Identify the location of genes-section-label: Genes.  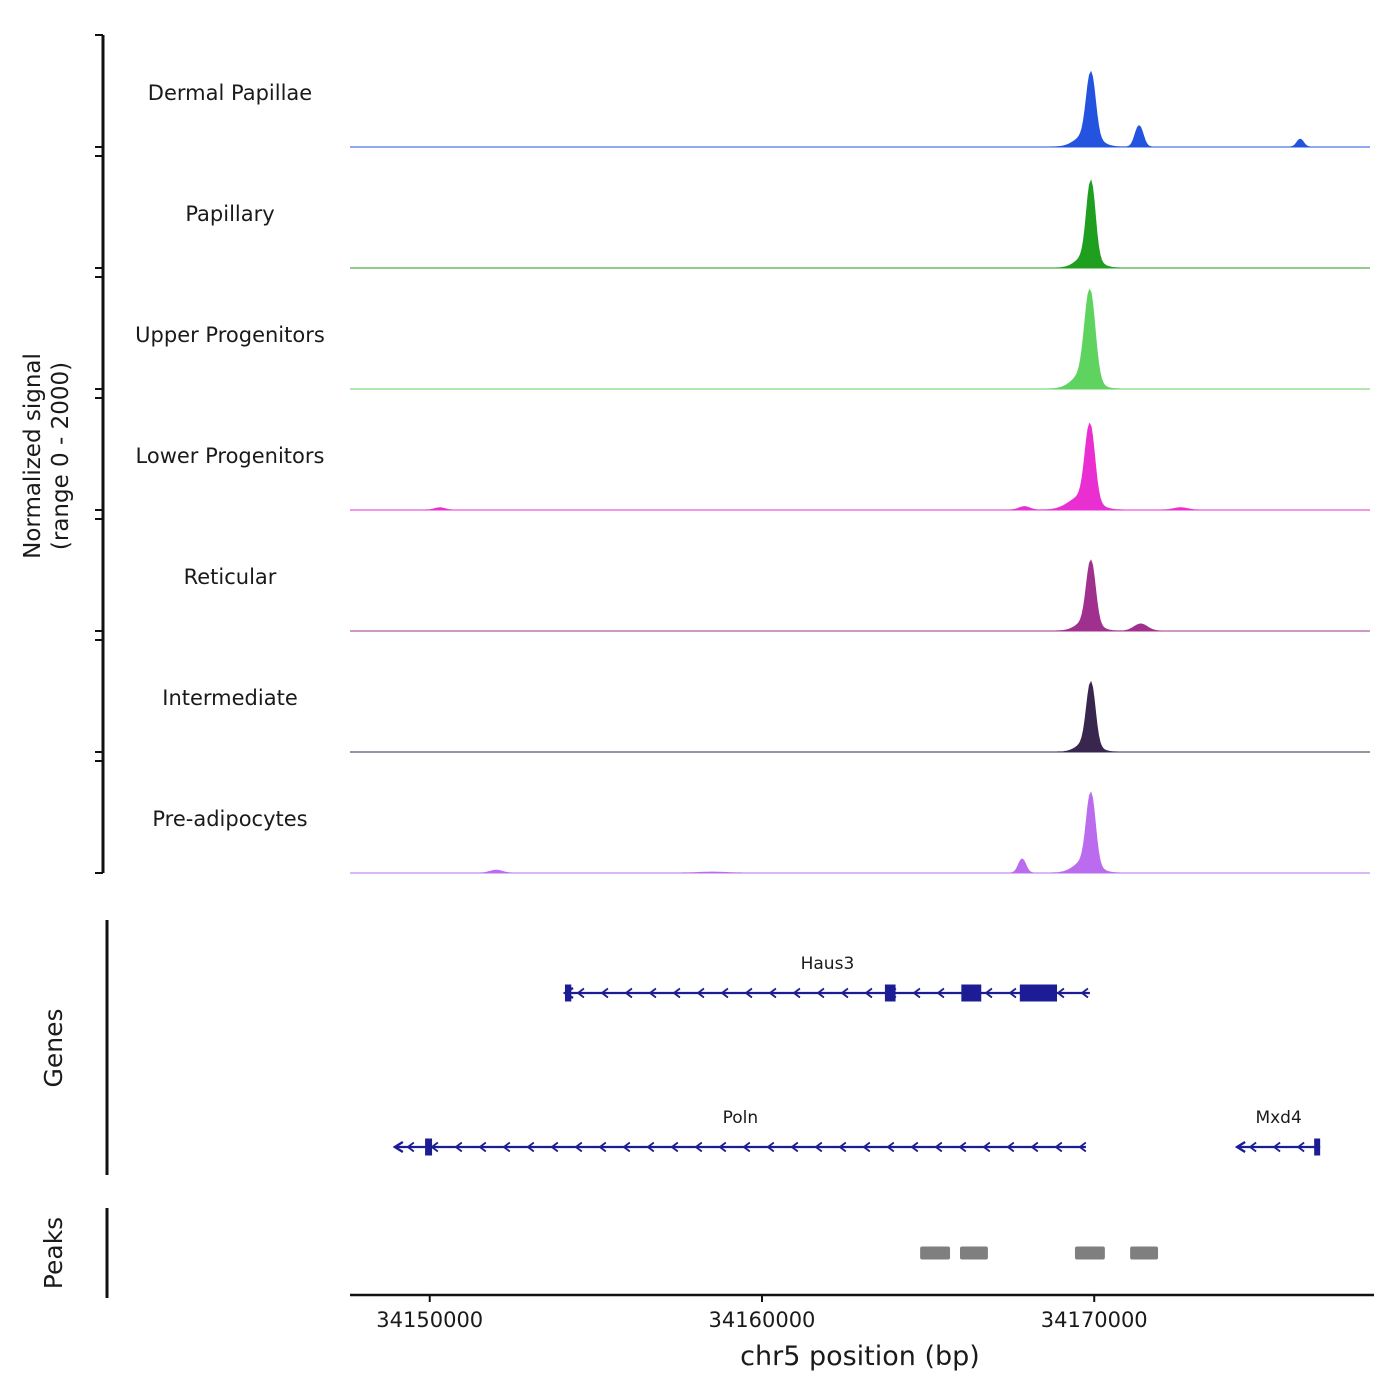
(53, 1047).